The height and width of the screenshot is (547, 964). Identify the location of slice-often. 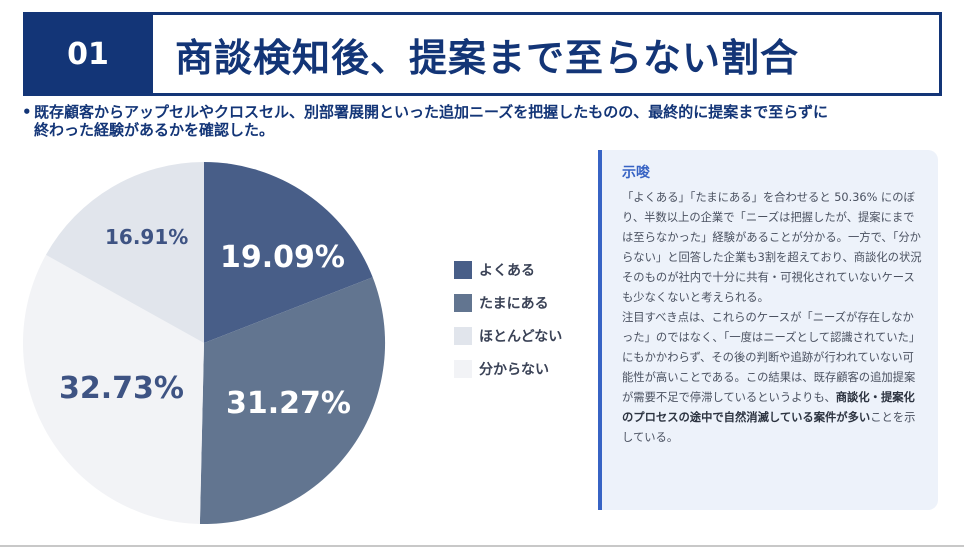
(288, 252).